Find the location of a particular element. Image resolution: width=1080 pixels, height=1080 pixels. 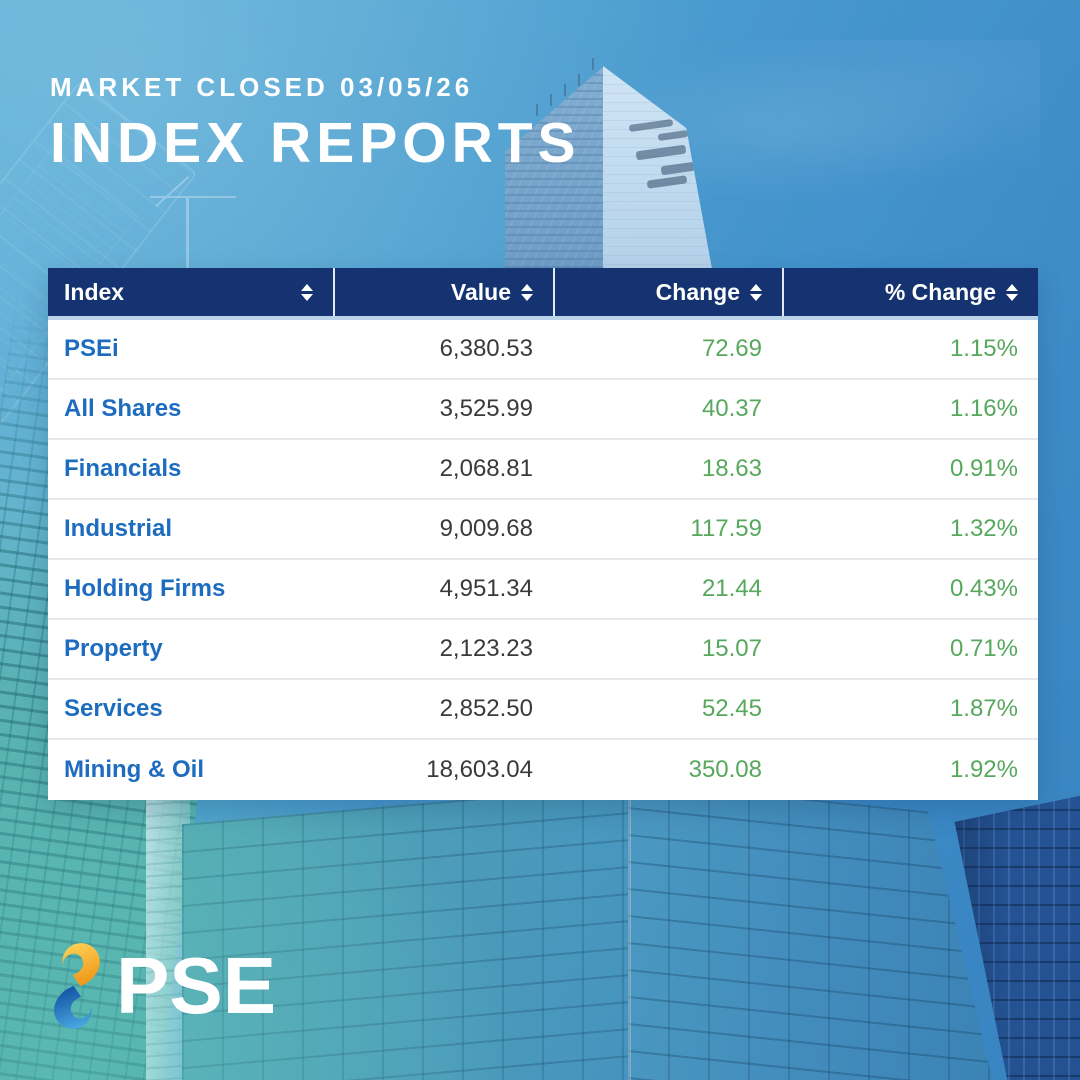

pct-change-cell: 1.92% is located at coordinates (983, 769).